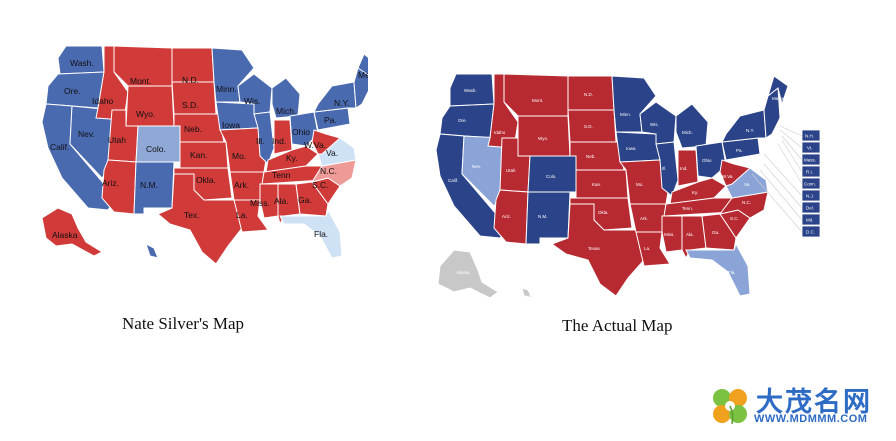 The image size is (896, 441). I want to click on label-ia: Iowa, so click(631, 148).